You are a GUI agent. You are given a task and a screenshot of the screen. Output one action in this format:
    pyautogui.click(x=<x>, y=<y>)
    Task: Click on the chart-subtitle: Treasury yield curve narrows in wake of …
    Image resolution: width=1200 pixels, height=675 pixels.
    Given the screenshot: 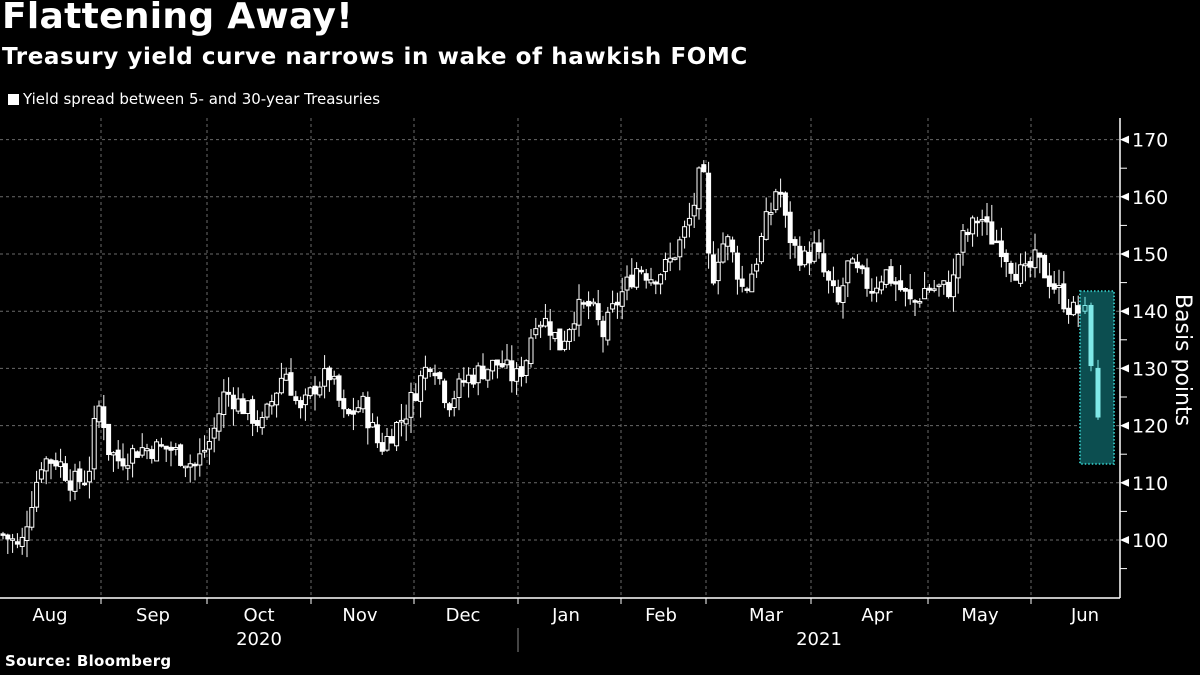 What is the action you would take?
    pyautogui.click(x=375, y=57)
    